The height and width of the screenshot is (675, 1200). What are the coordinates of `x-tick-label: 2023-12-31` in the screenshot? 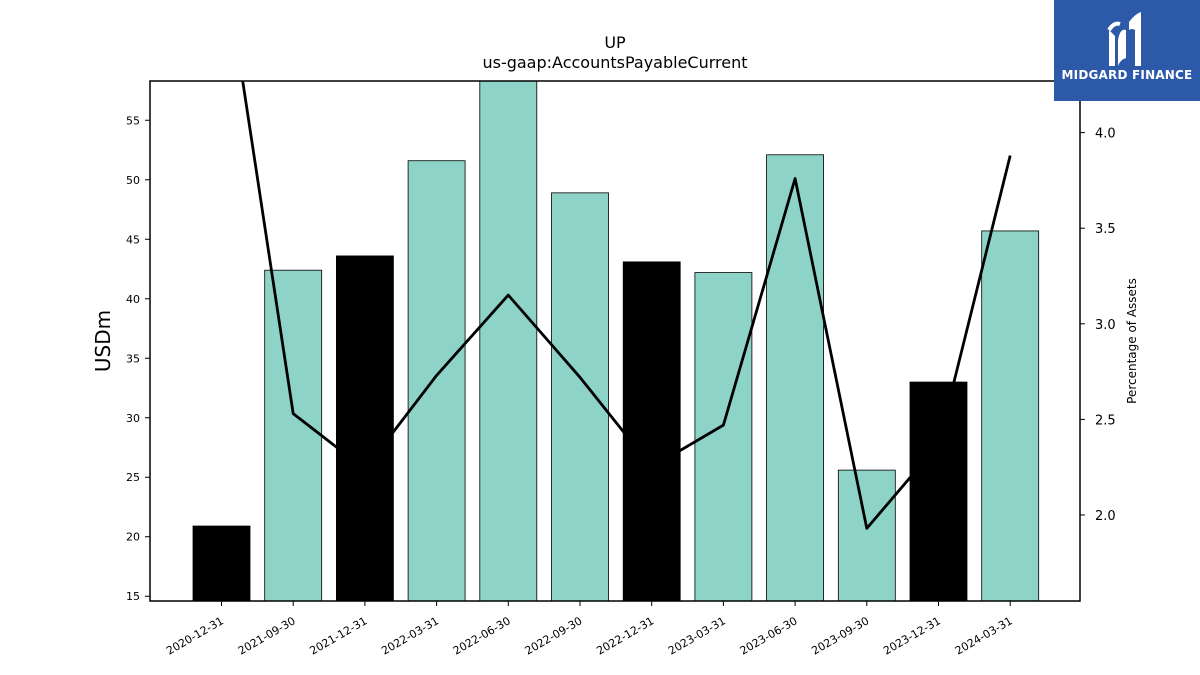 It's located at (912, 635).